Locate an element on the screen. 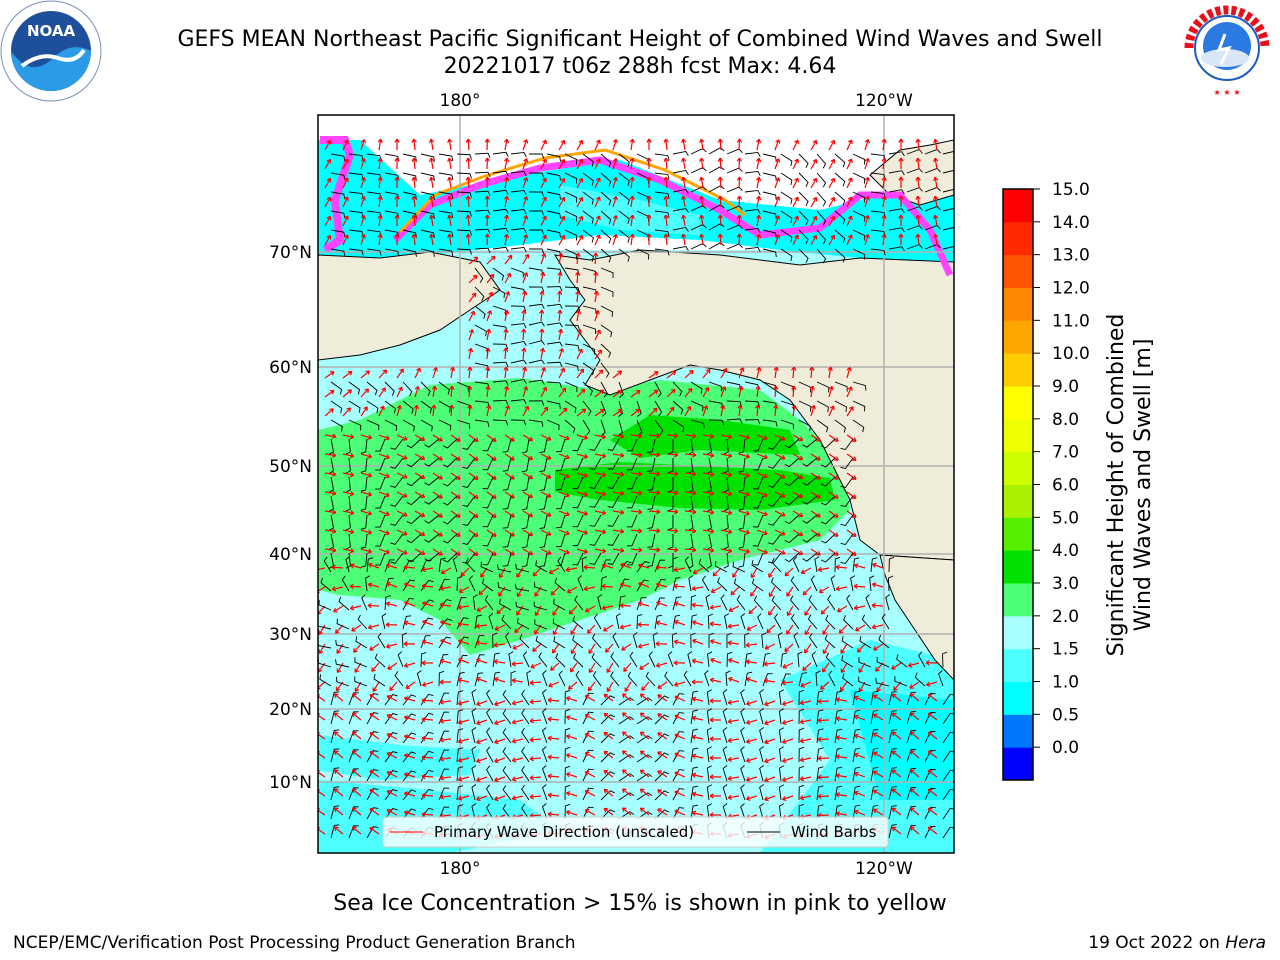 Image resolution: width=1280 pixels, height=960 pixels. colorbar-tick-label: 1.5 is located at coordinates (1065, 650).